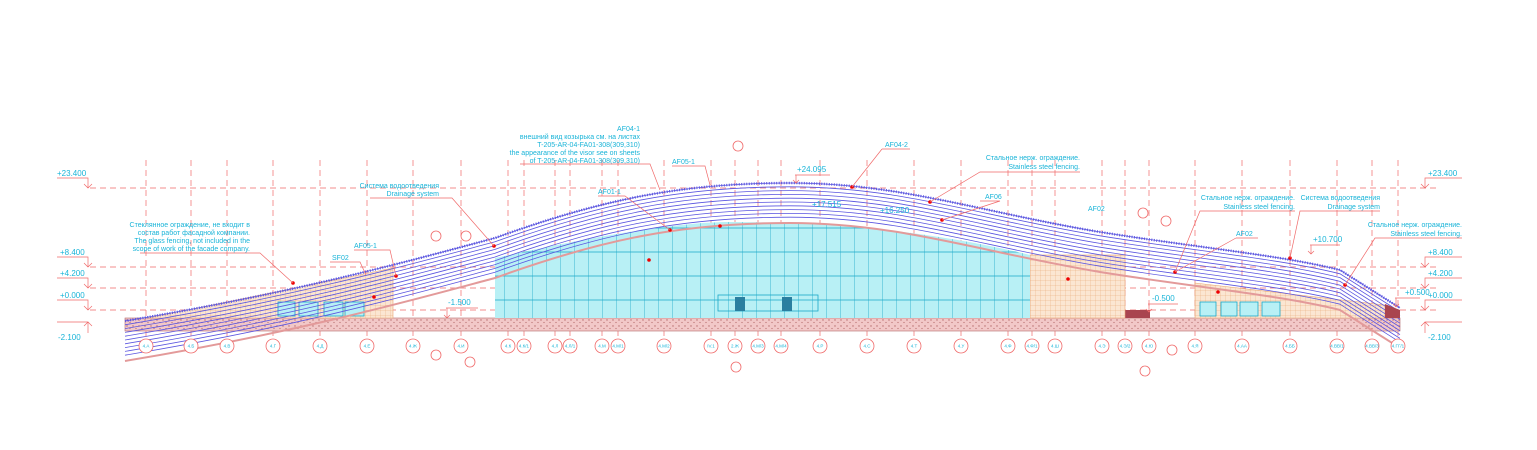  I want to click on grid-axis-label: 4.Т, so click(914, 346).